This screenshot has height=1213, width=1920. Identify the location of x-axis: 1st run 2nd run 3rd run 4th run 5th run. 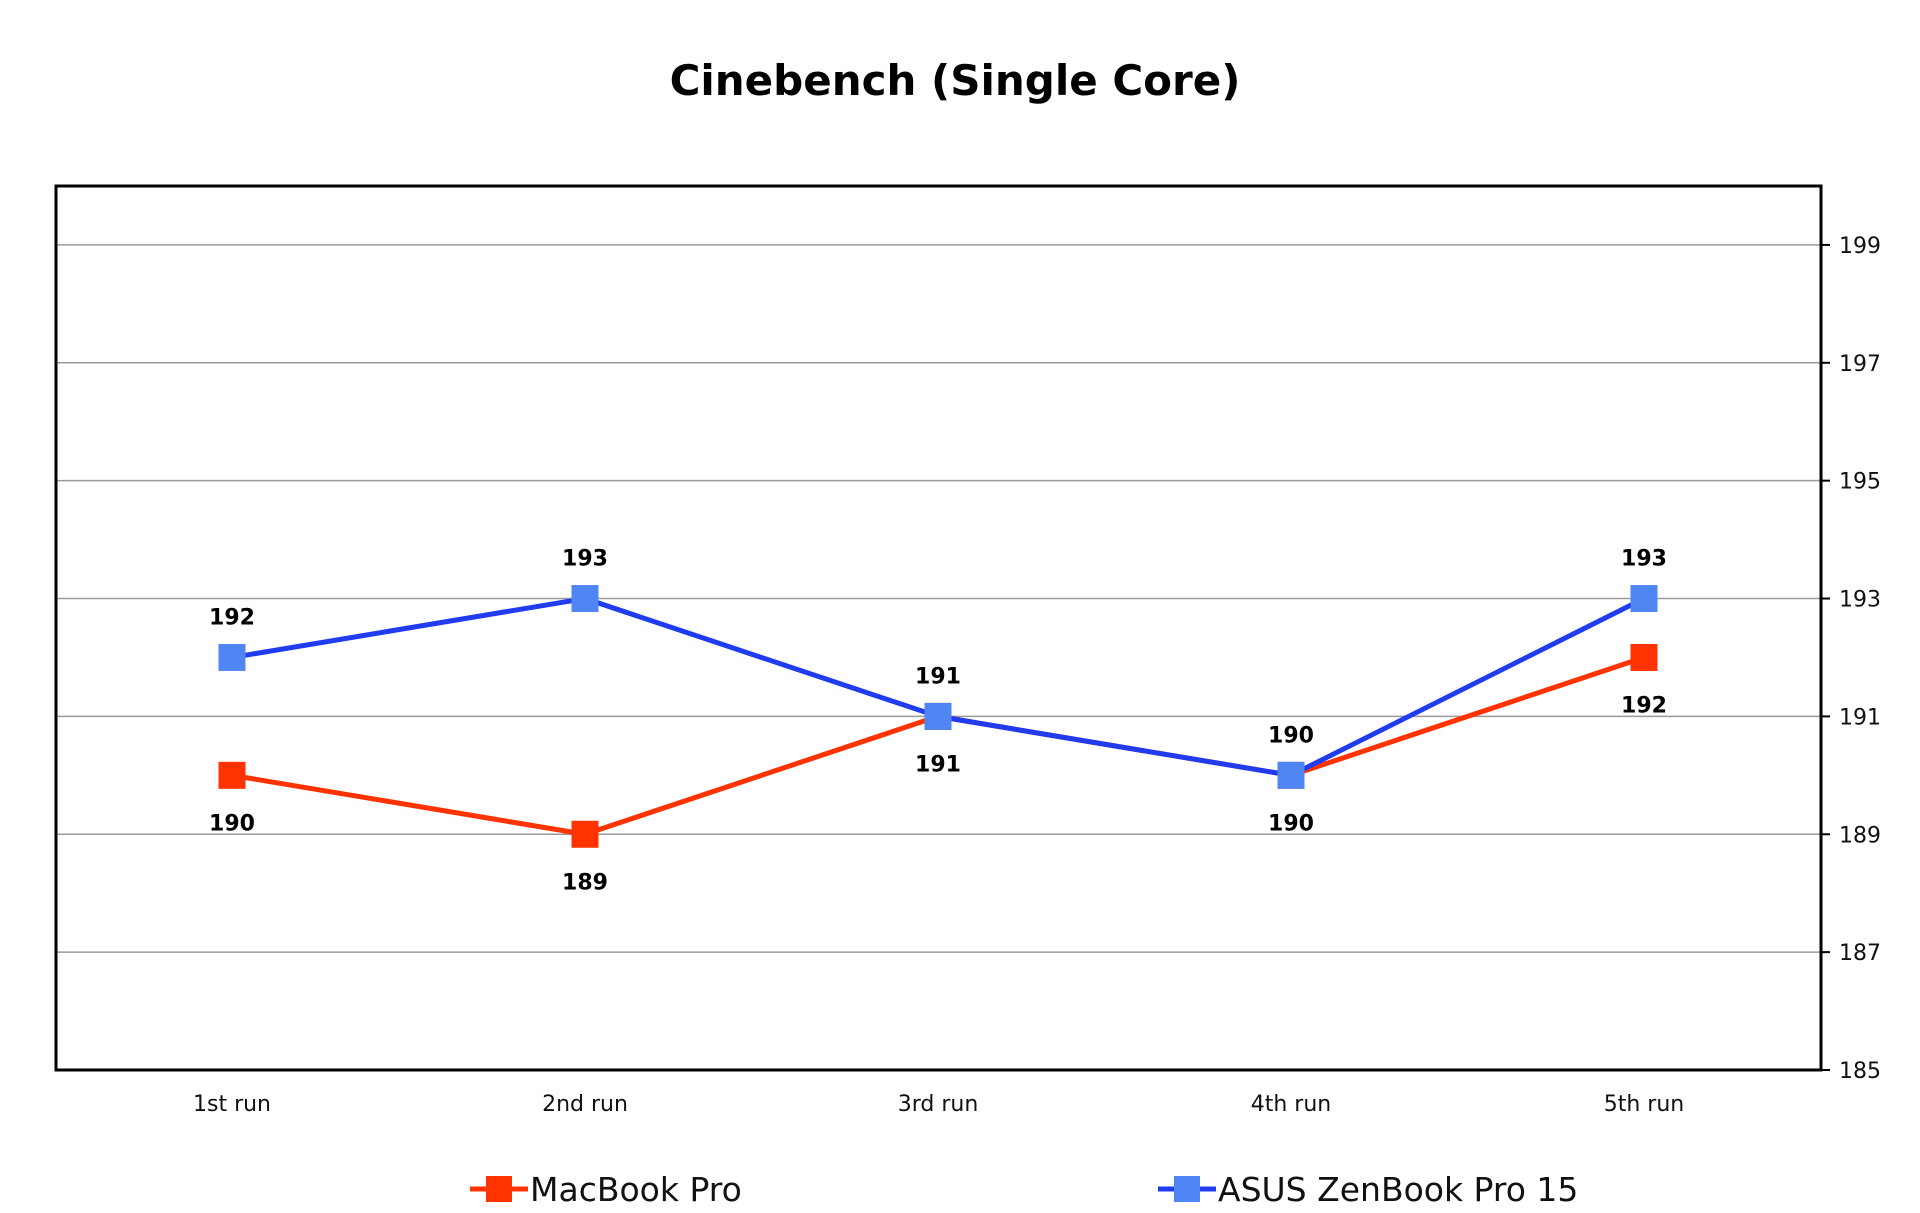
(938, 1104).